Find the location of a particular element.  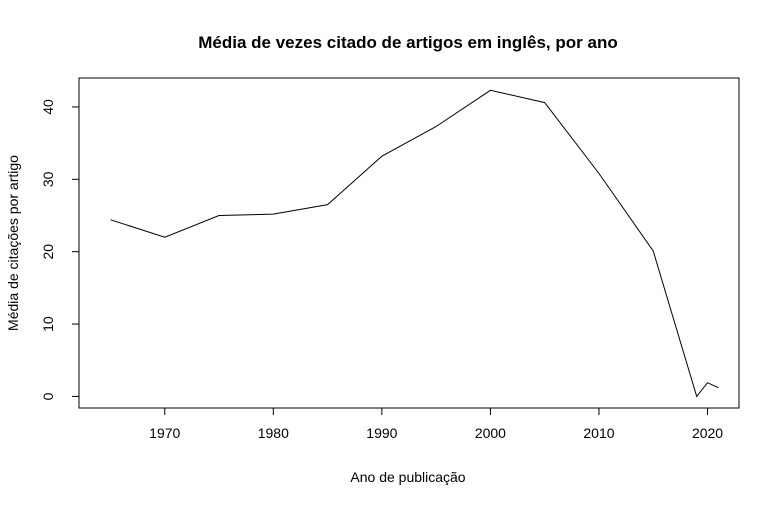

y-tick-label: 30 is located at coordinates (48, 179).